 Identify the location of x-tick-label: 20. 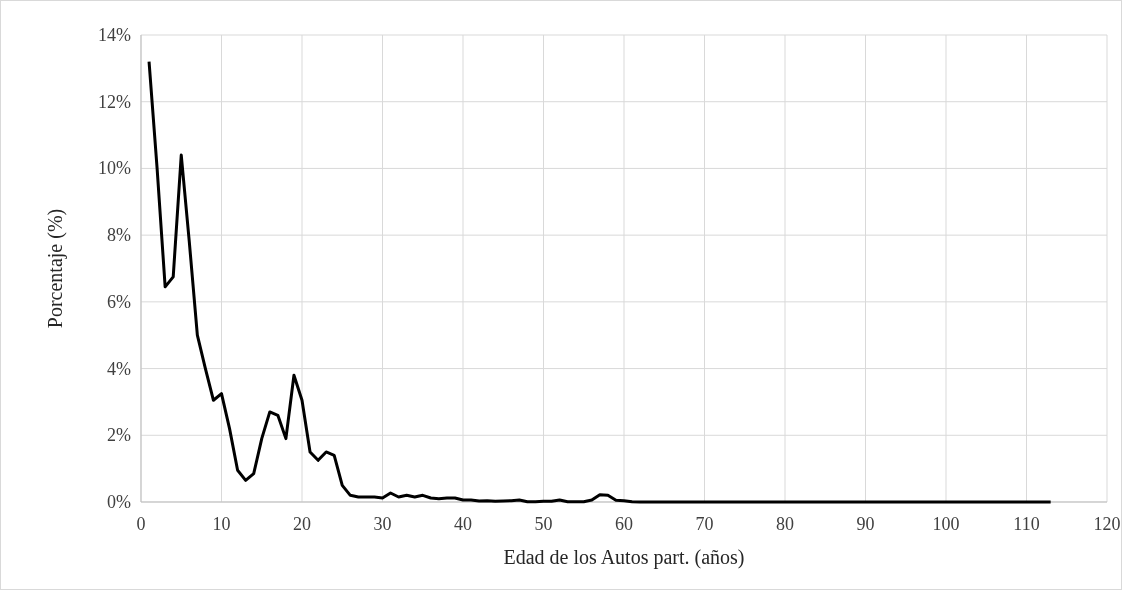
(302, 524).